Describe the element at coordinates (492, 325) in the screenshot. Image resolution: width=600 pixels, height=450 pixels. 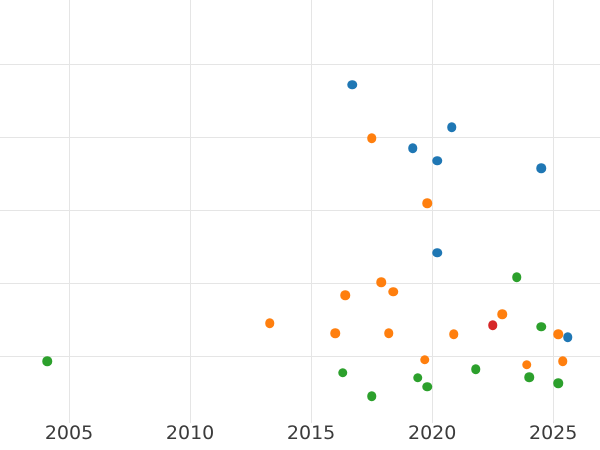
I see `data-point-red-series` at that location.